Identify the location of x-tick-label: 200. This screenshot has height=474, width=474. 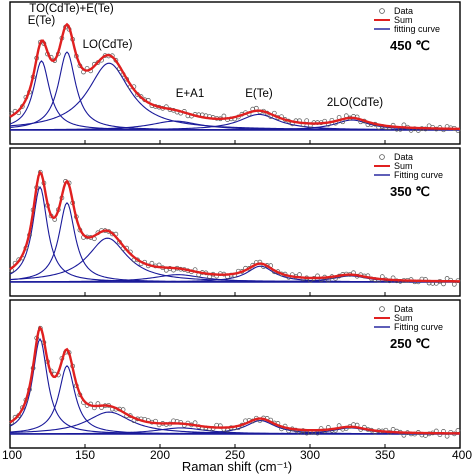
(160, 455).